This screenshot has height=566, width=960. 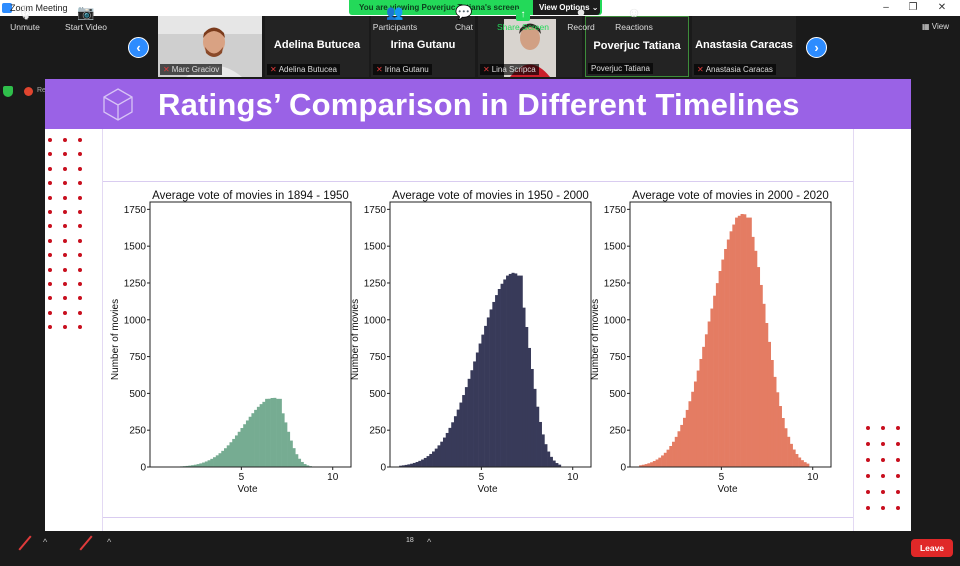 What do you see at coordinates (86, 18) in the screenshot?
I see `start-video-button: 📷 Start Video` at bounding box center [86, 18].